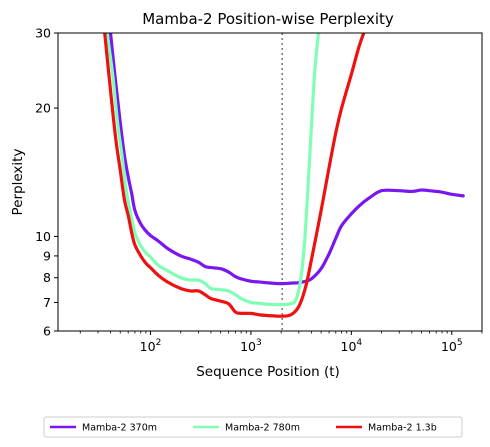  What do you see at coordinates (47, 302) in the screenshot?
I see `y-tick-label: 7` at bounding box center [47, 302].